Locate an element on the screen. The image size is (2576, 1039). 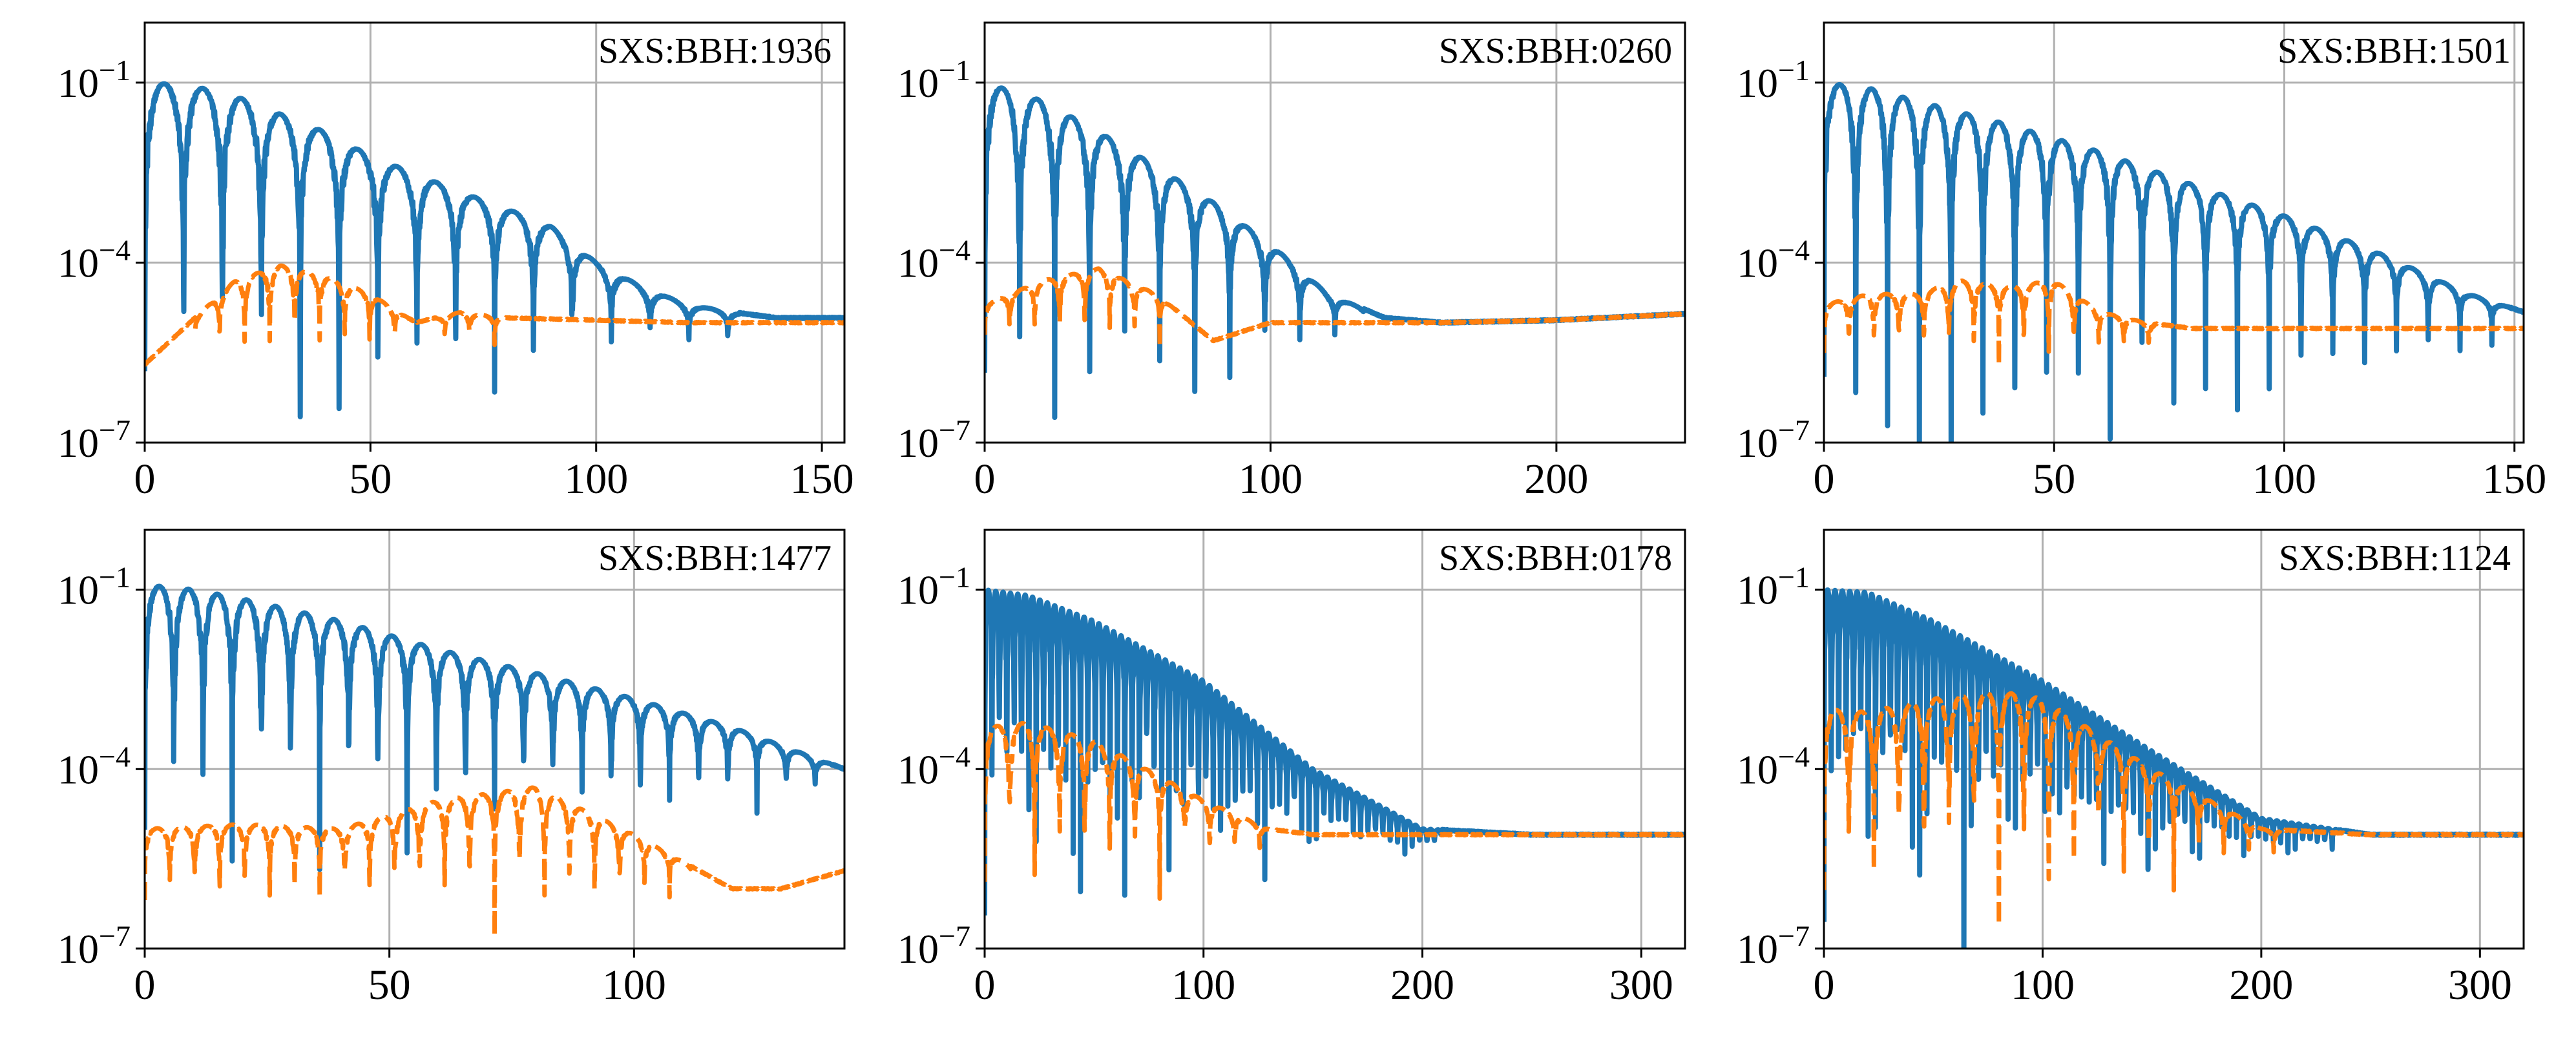
panel-title: SXS:BBH:0260 is located at coordinates (1555, 51).